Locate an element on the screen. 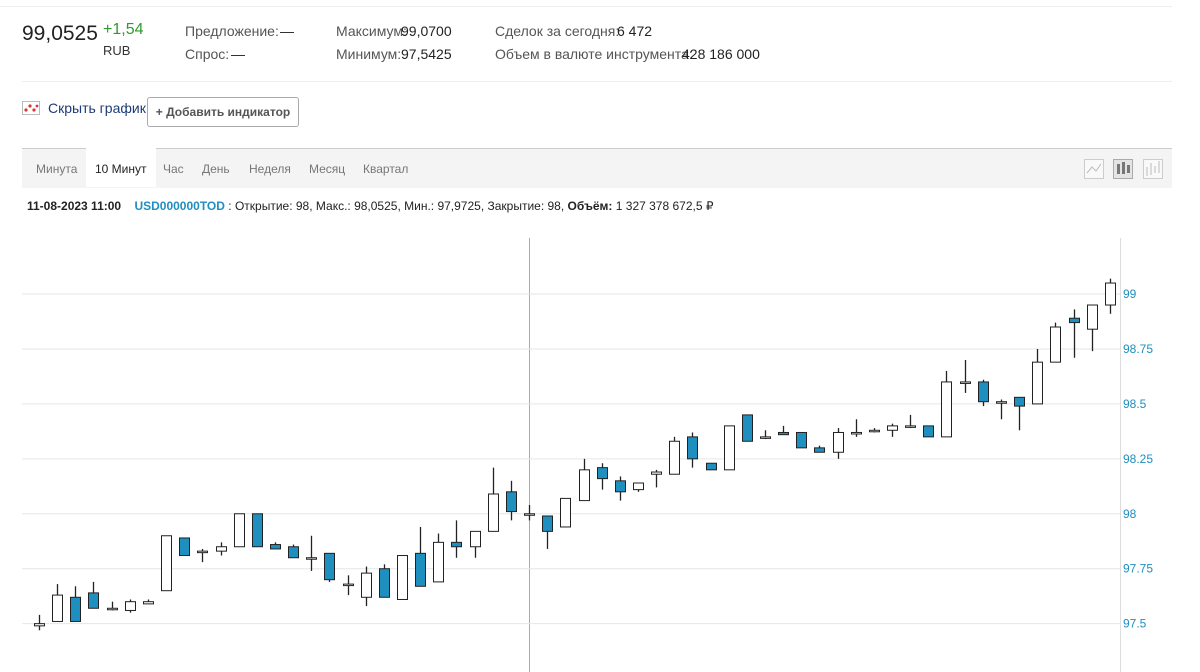 Image resolution: width=1200 pixels, height=672 pixels. min-value: 97,5425 is located at coordinates (426, 54).